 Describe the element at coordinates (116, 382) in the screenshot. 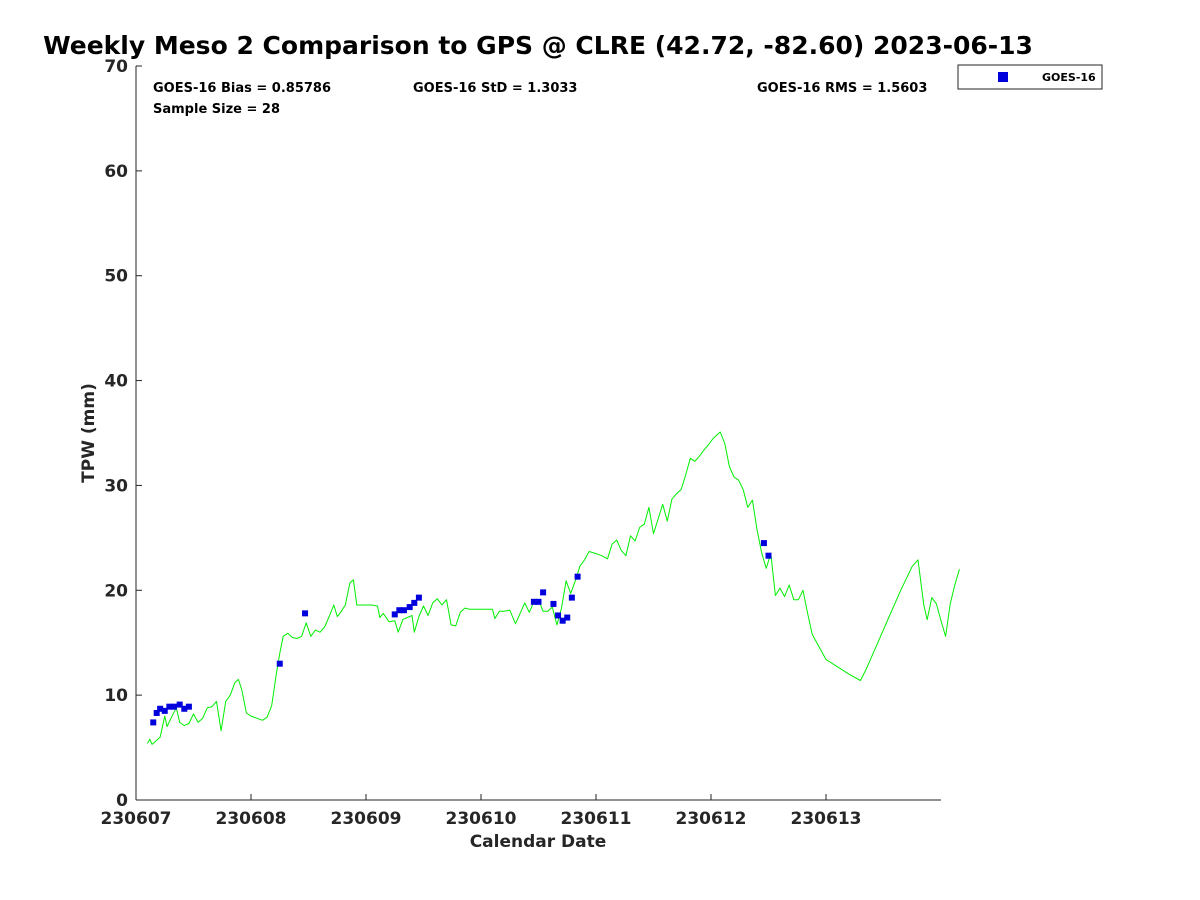

I see `y-tick-label: 40` at that location.